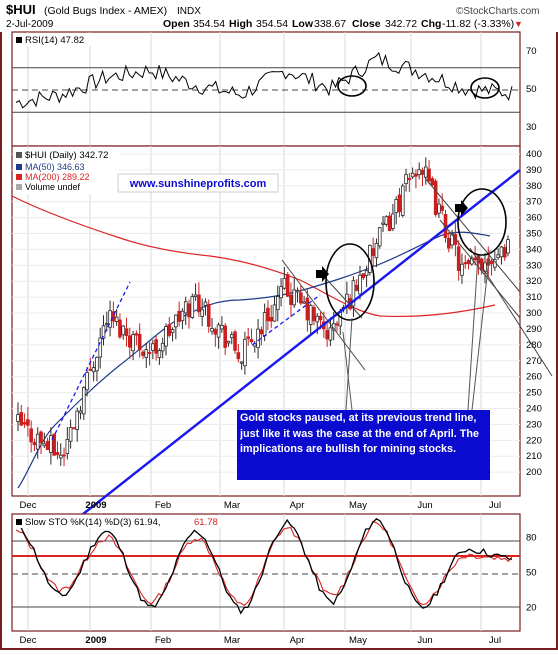 The height and width of the screenshot is (655, 558). I want to click on volume-legend: Volume undef, so click(53, 187).